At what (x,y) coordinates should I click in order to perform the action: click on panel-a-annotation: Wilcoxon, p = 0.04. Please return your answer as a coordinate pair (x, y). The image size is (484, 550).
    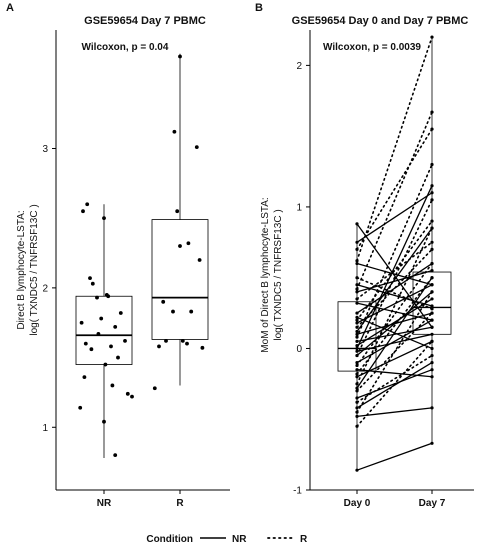
    Looking at the image, I should click on (125, 47).